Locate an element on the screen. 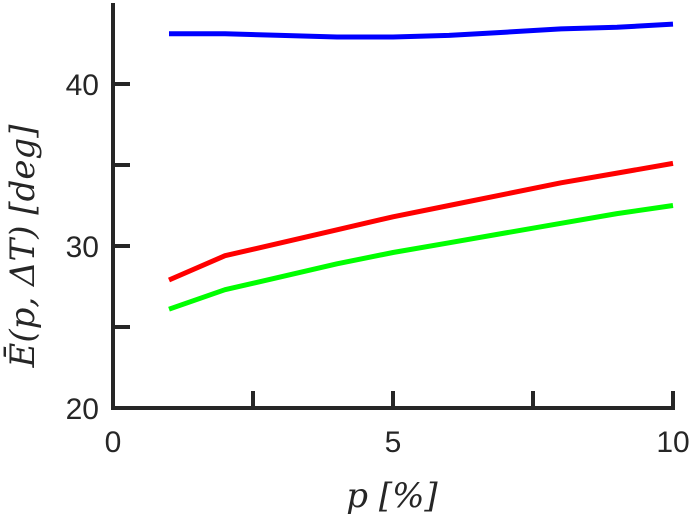  y-tick-label: 20 is located at coordinates (82, 409).